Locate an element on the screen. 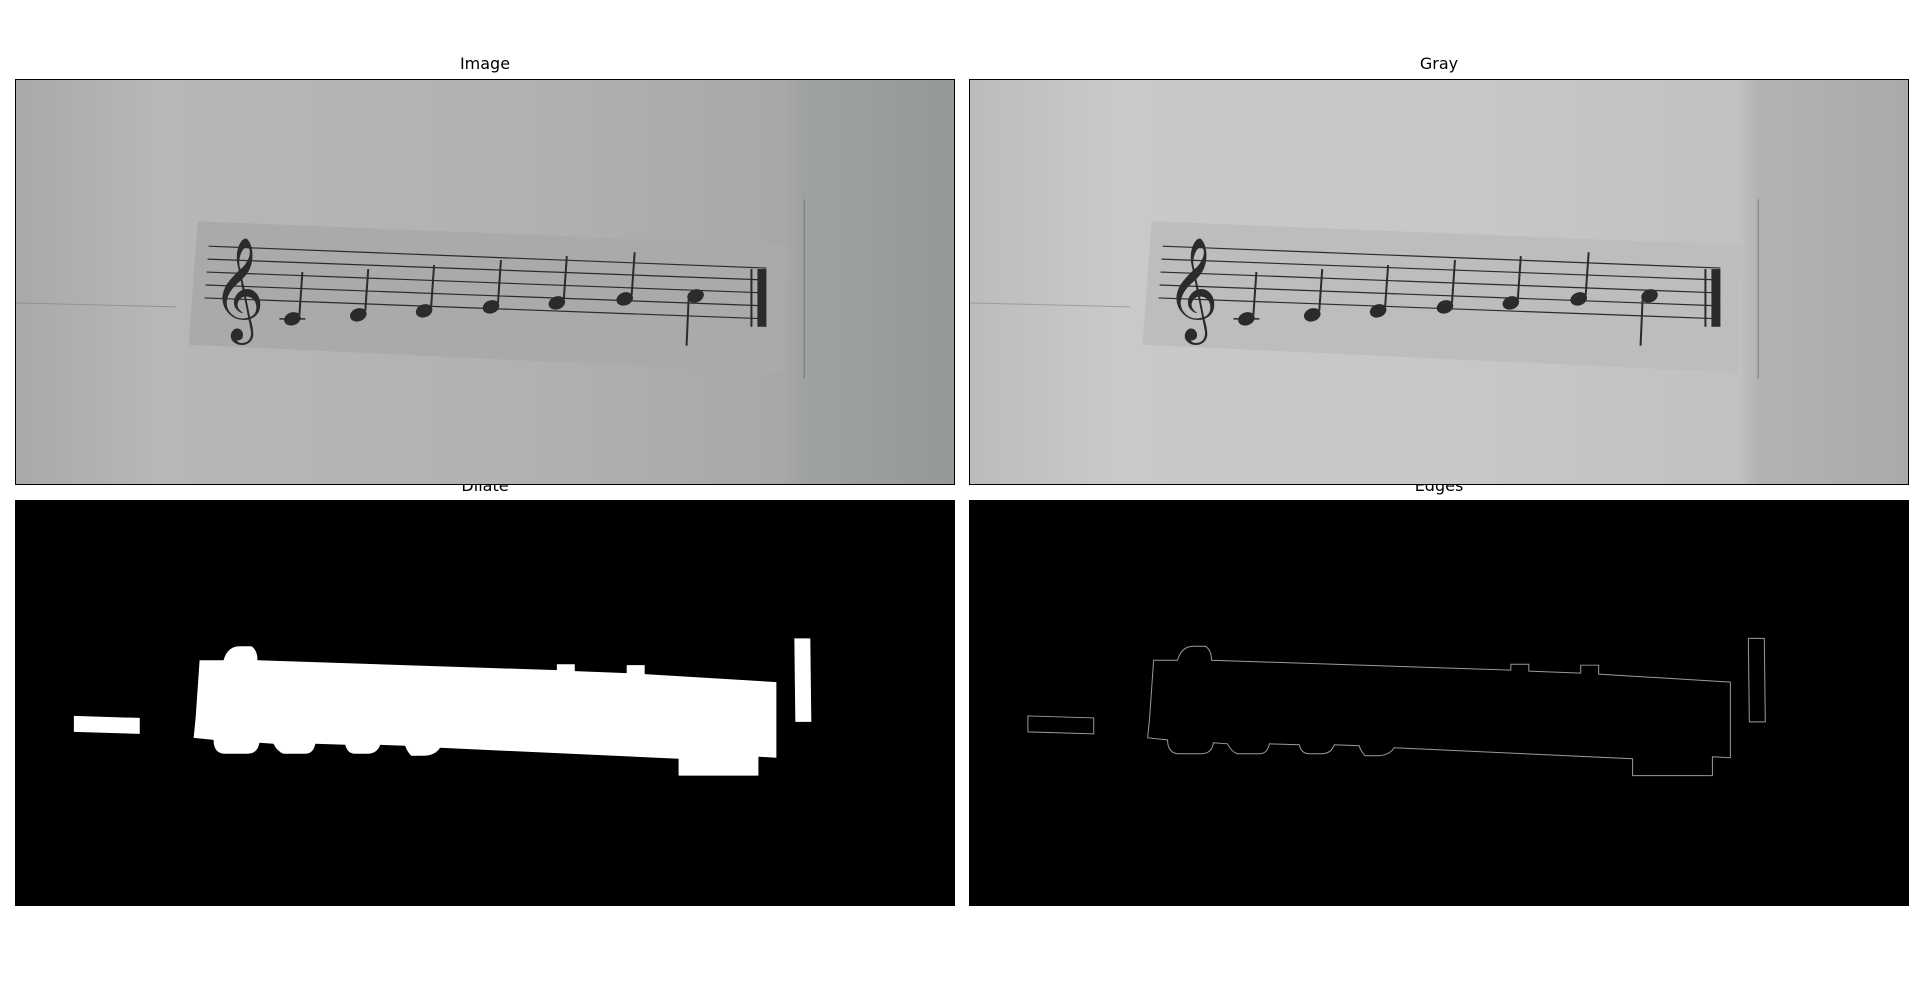  staff-edge is located at coordinates (1439, 711).